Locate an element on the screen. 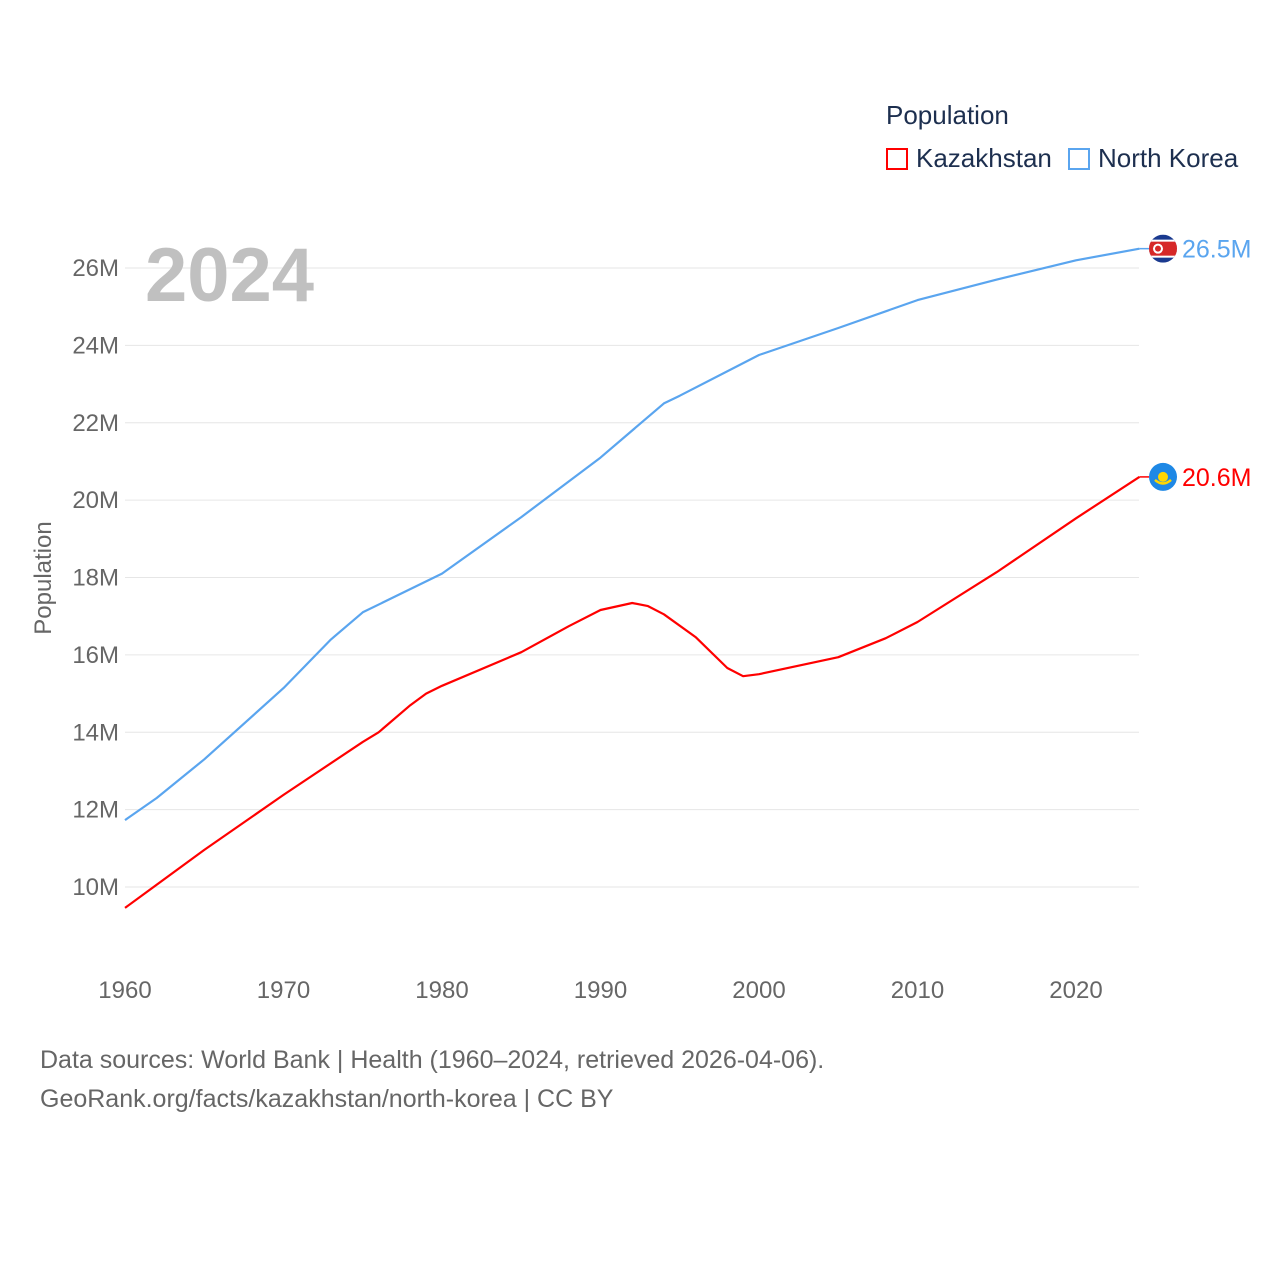 This screenshot has width=1280, height=1280. y-tick-label: 16M is located at coordinates (95, 655).